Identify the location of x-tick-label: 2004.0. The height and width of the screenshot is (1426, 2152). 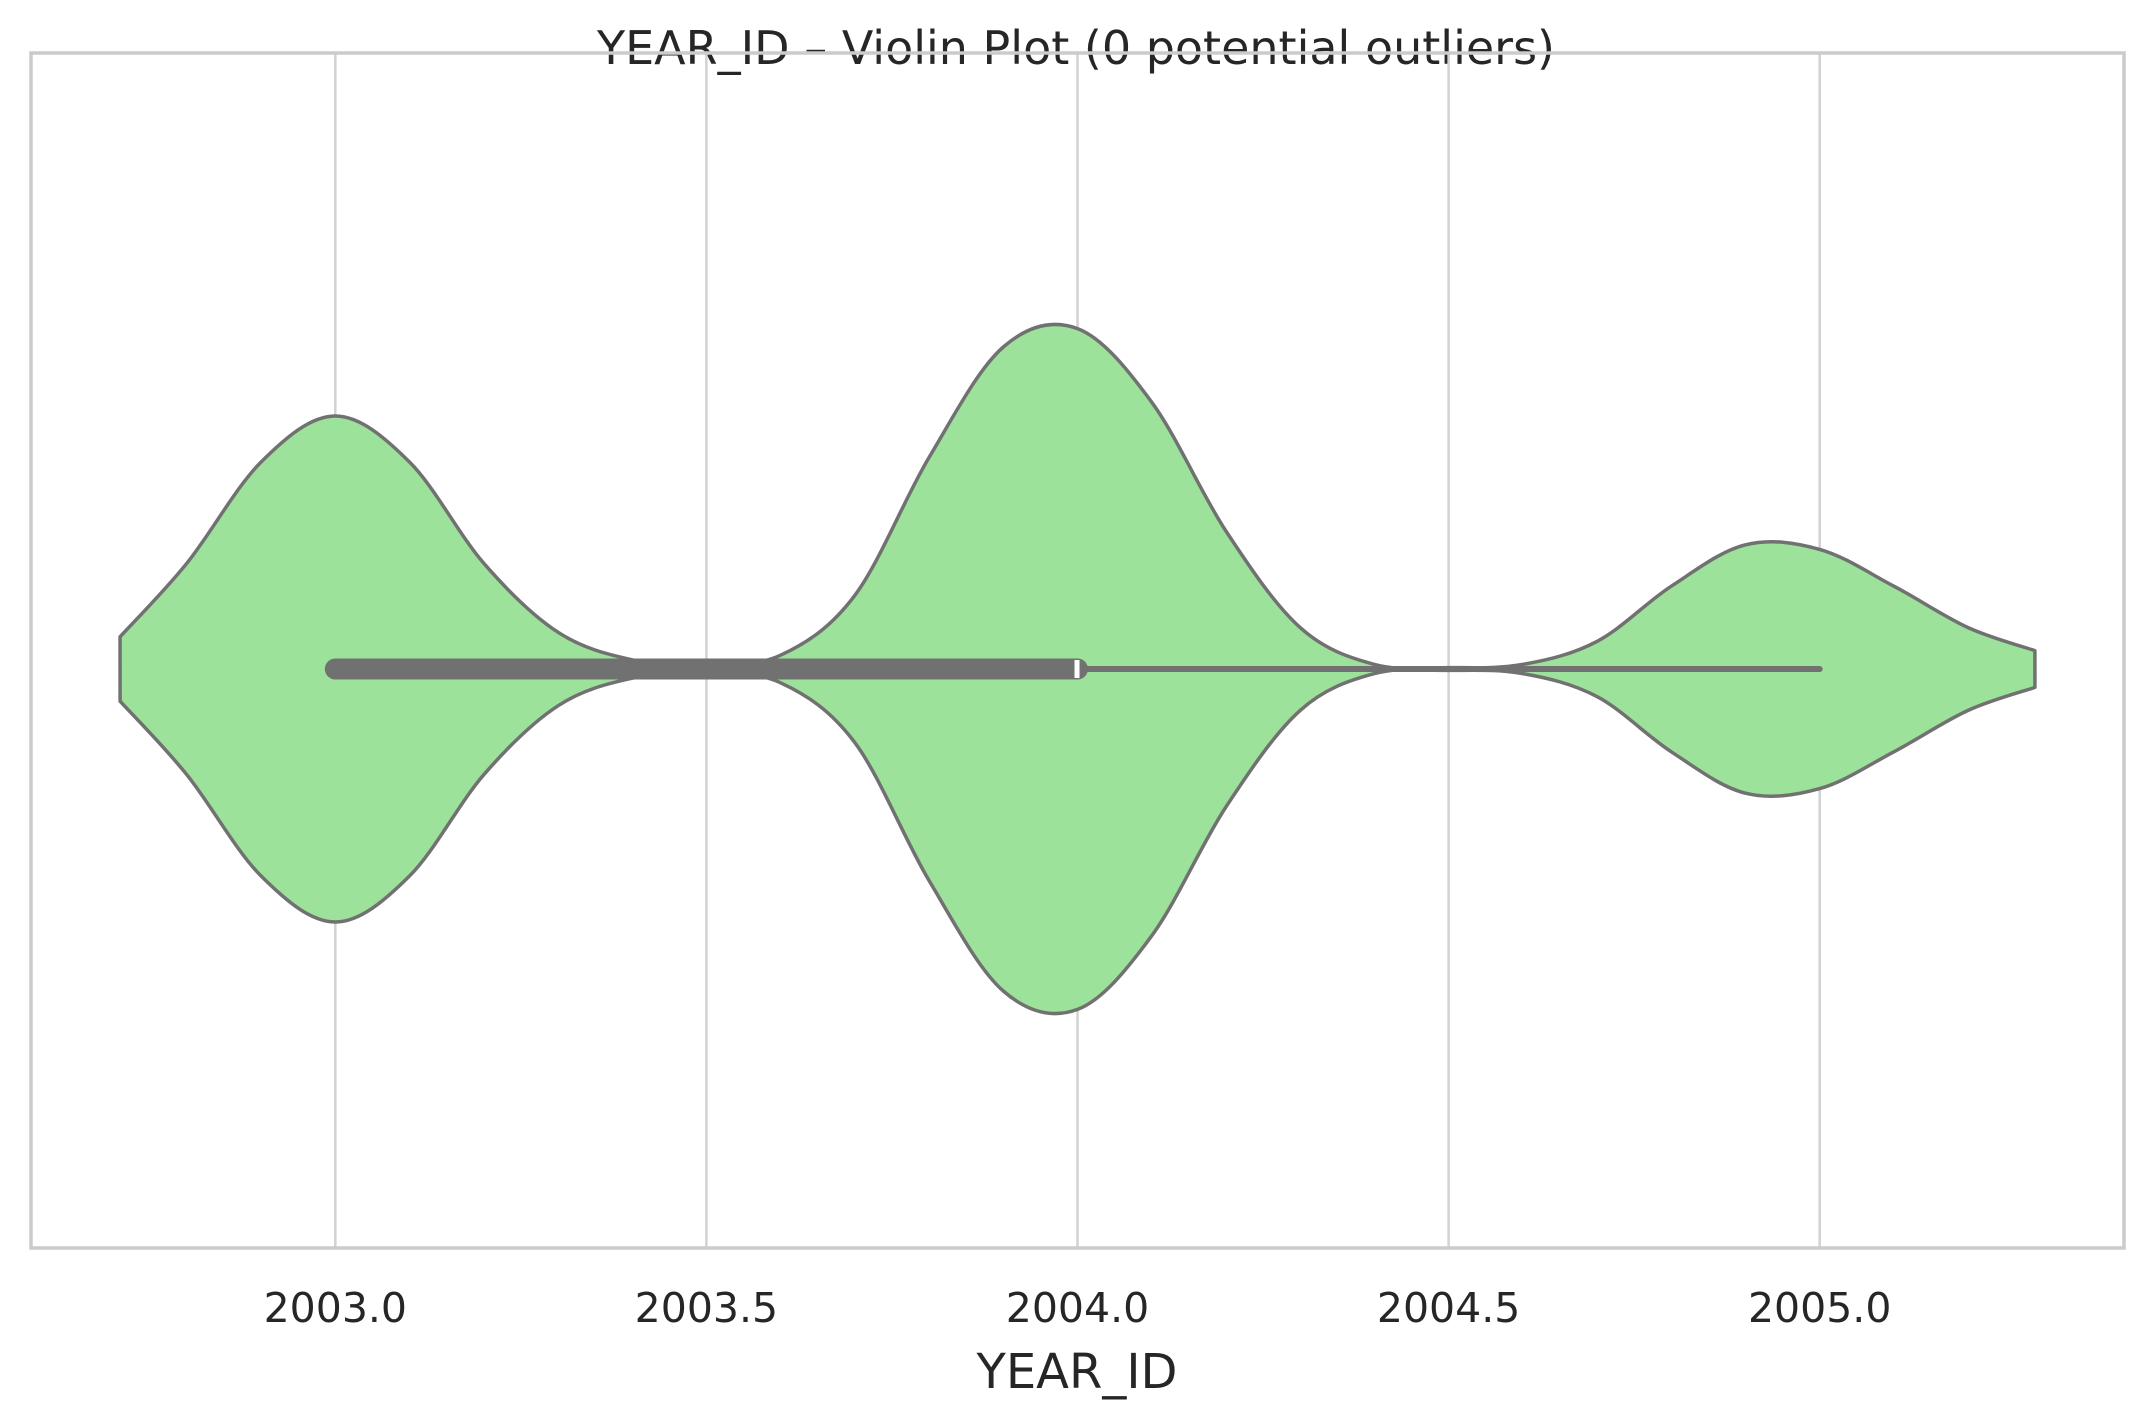
(1077, 1308).